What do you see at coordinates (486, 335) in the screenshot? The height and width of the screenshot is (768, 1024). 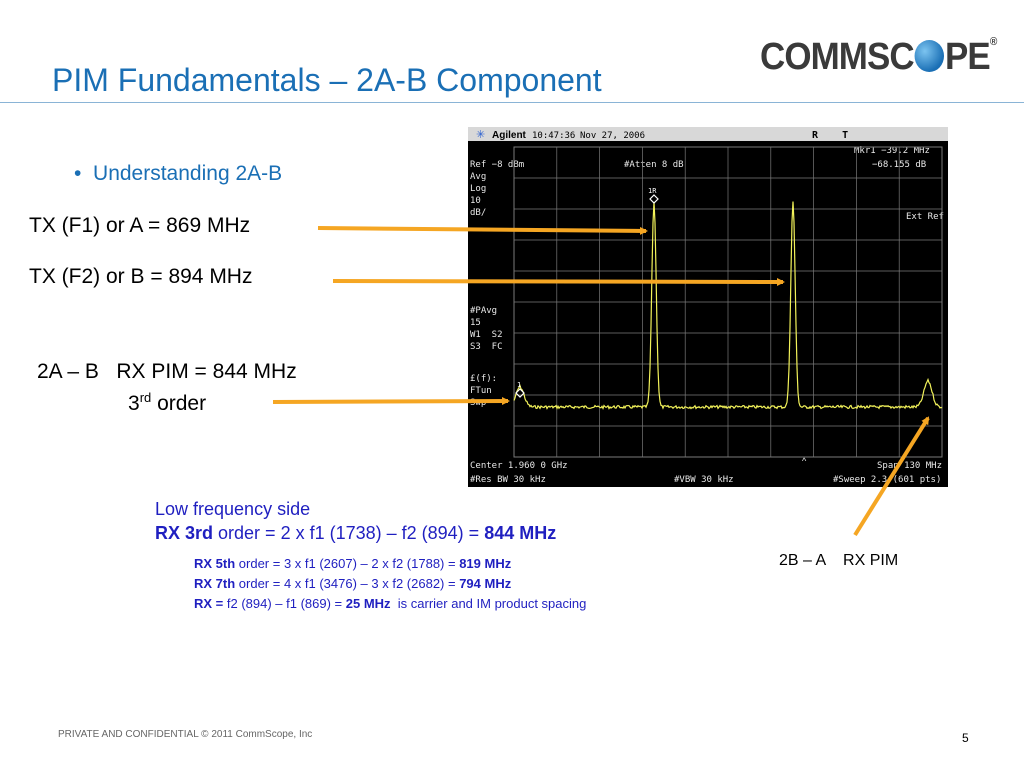 I see `label-w1s2: W1 S2` at bounding box center [486, 335].